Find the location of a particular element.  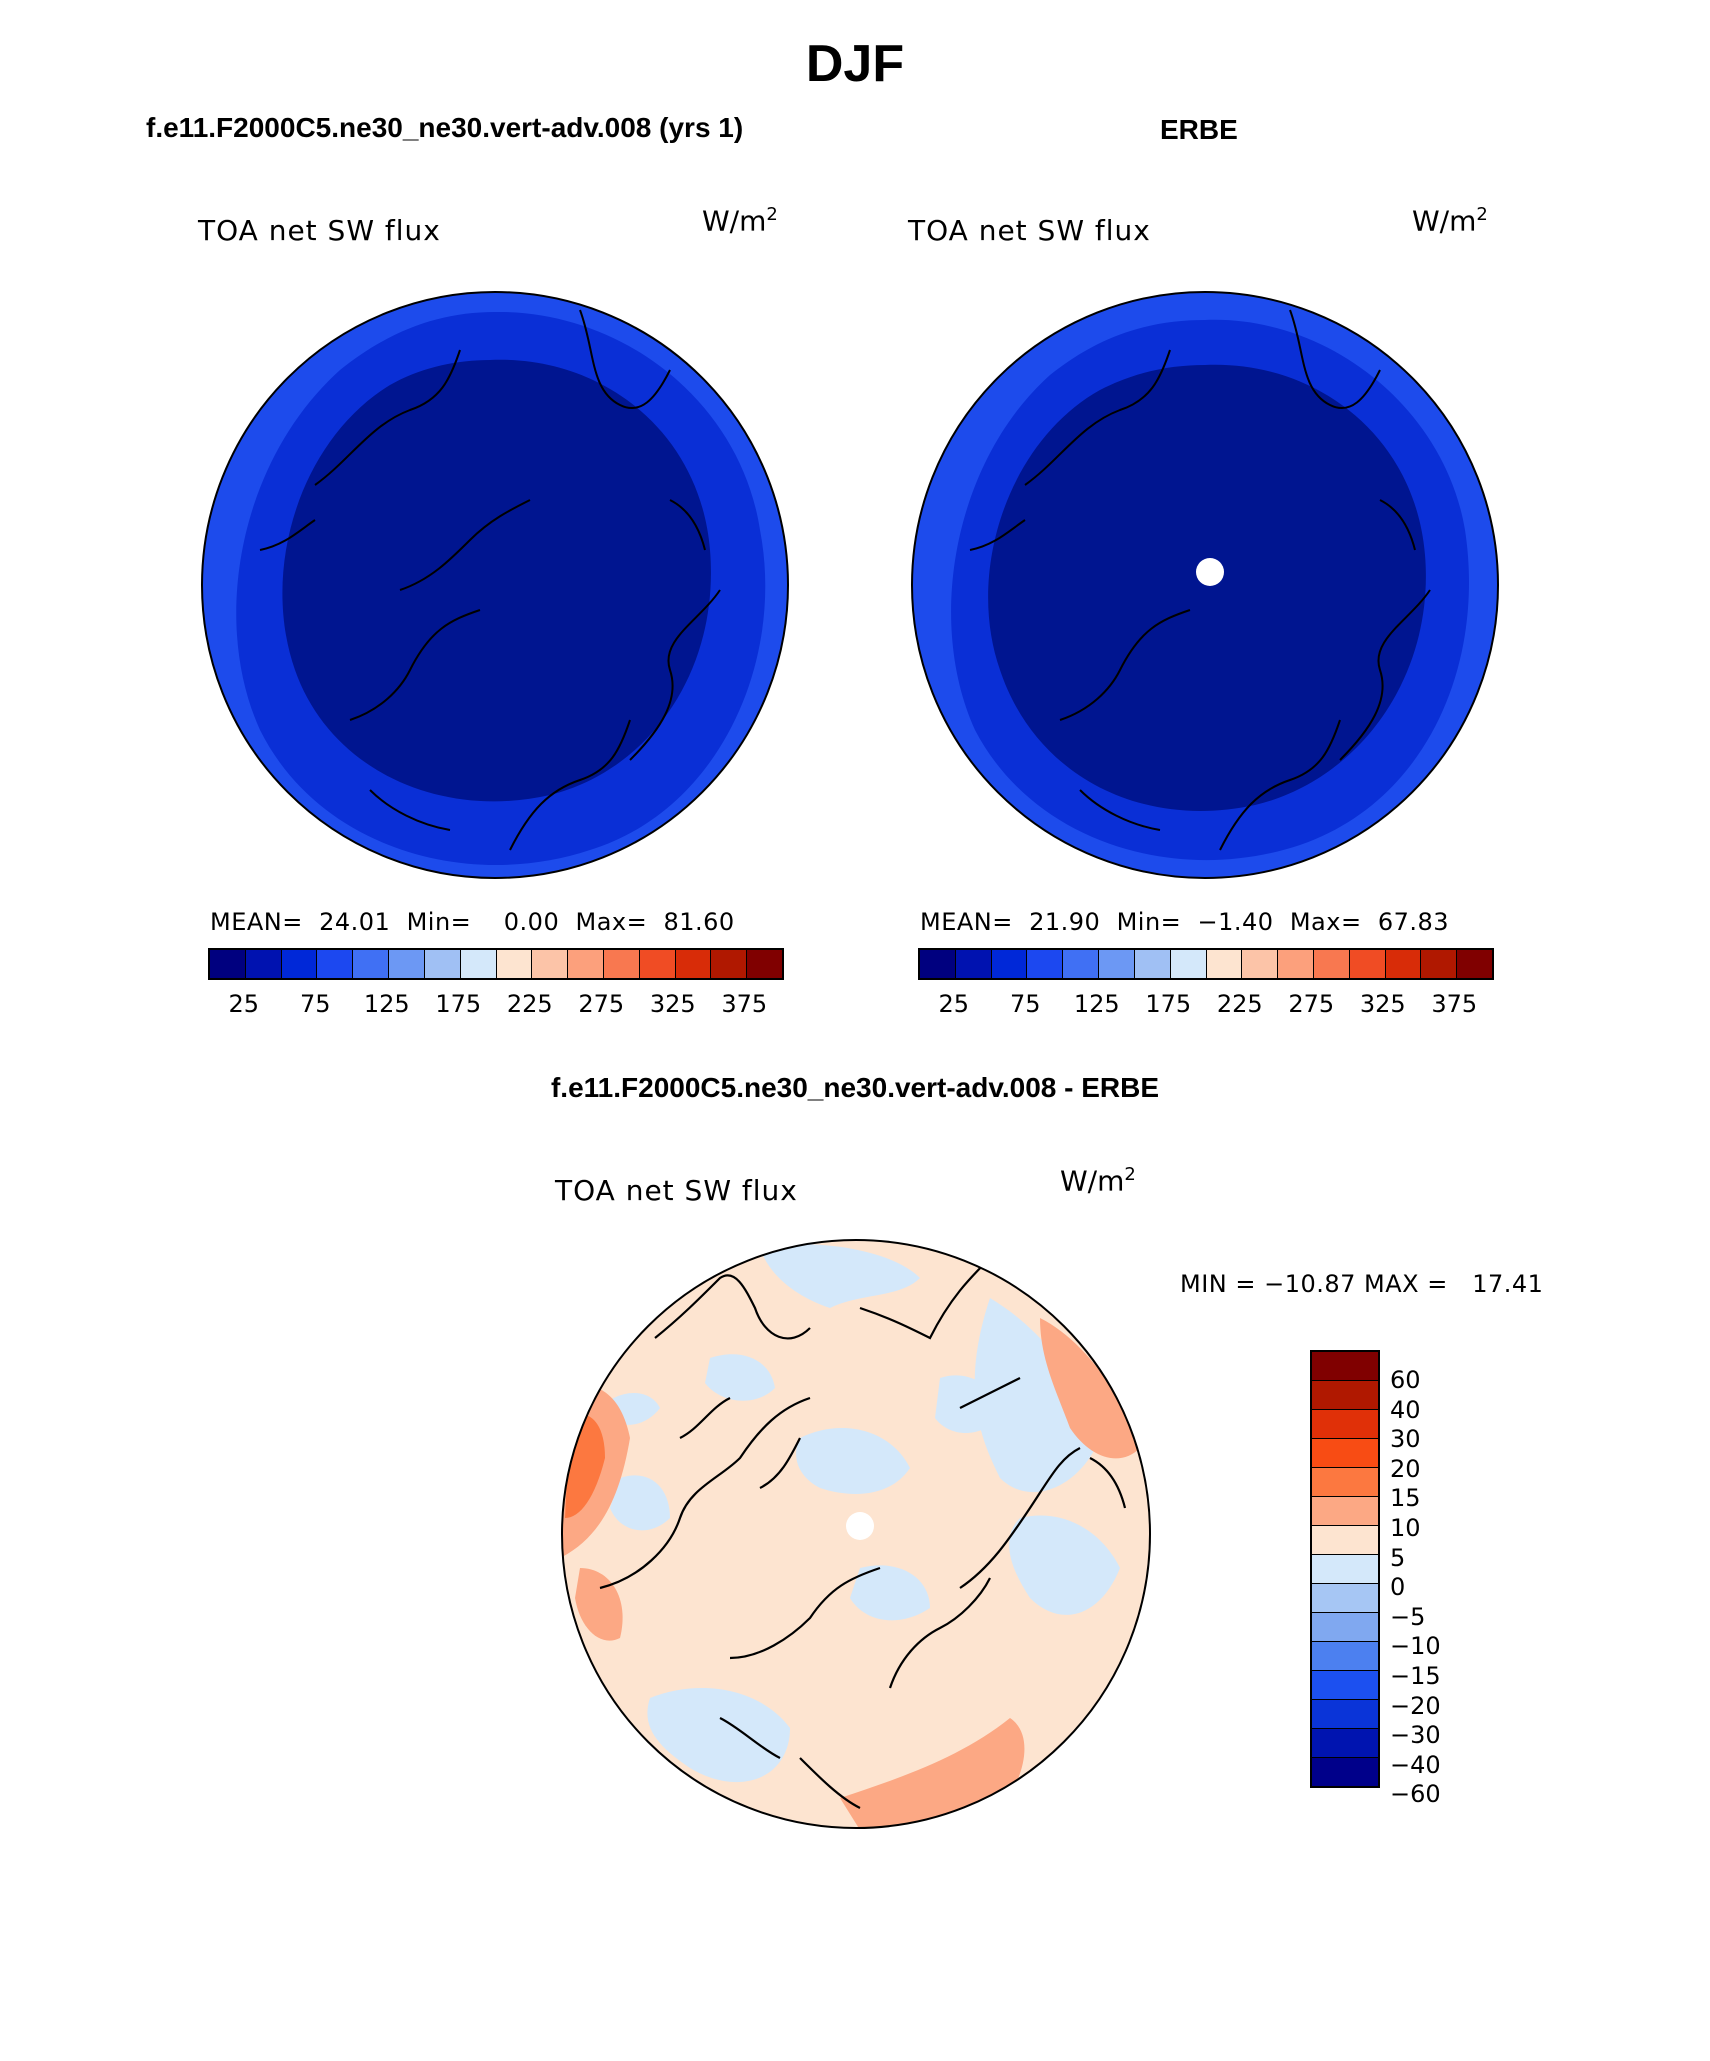

main-title: DJF is located at coordinates (855, 64).